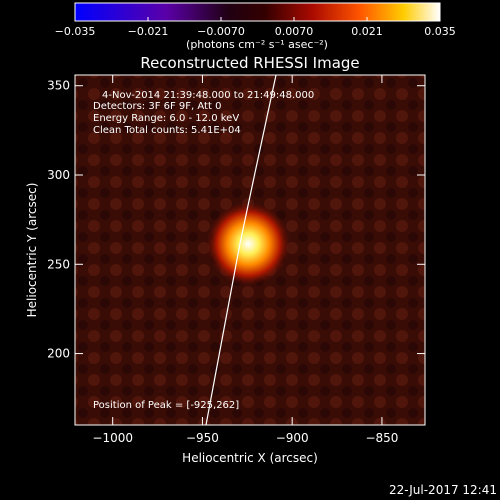  I want to click on x-tick-label: −900, so click(292, 438).